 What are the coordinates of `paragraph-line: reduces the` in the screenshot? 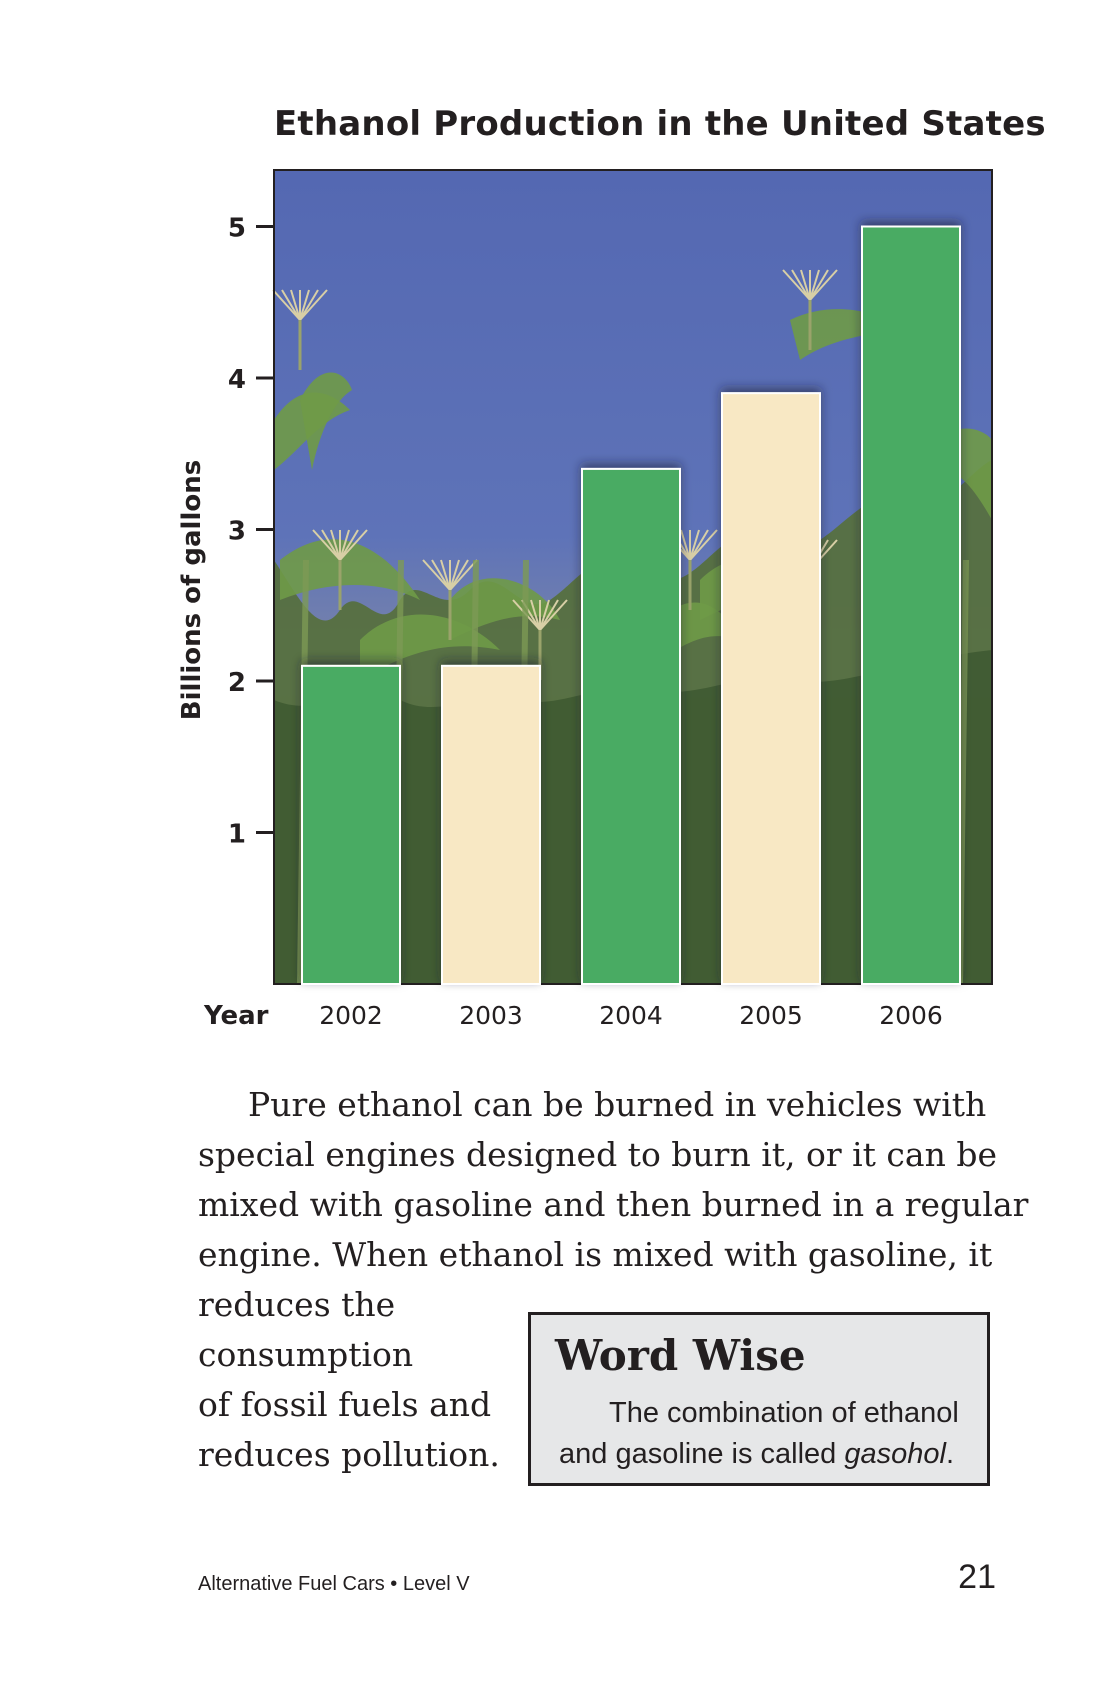 It's located at (297, 1304).